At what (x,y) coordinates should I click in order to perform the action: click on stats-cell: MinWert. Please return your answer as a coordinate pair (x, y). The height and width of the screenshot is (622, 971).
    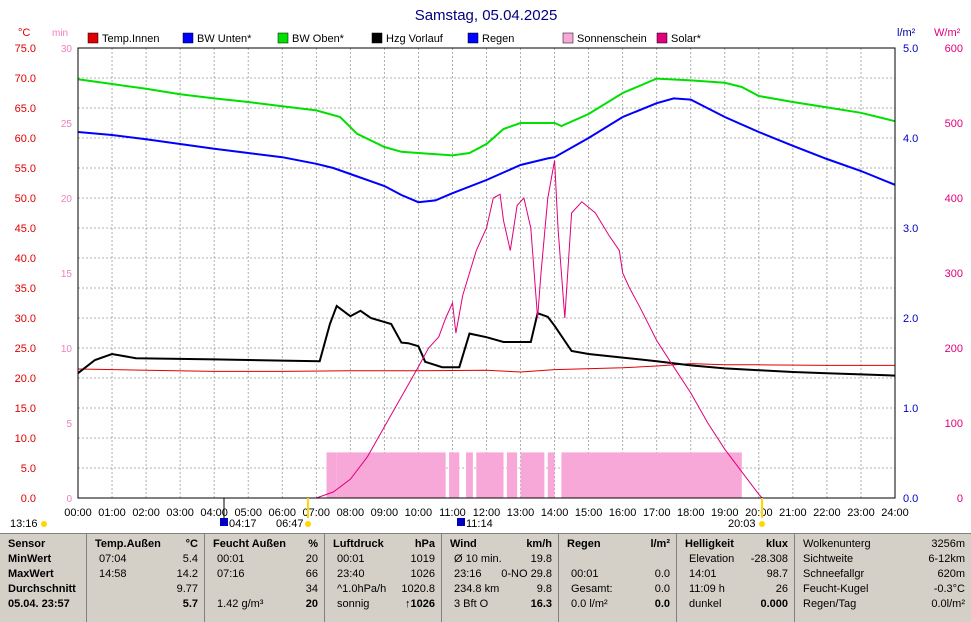
    Looking at the image, I should click on (30, 559).